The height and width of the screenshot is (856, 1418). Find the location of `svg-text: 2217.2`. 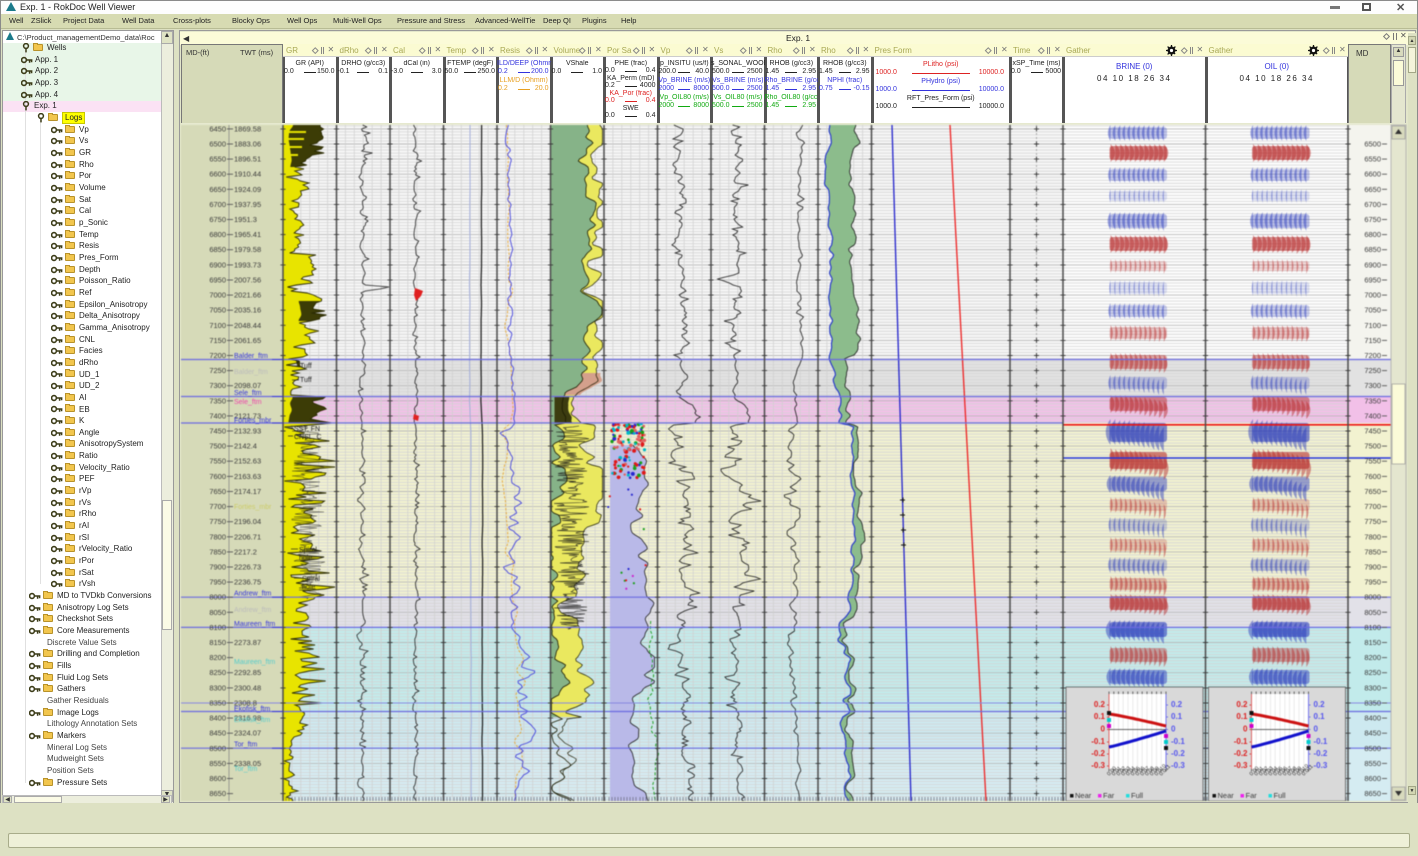

svg-text: 2217.2 is located at coordinates (245, 551).